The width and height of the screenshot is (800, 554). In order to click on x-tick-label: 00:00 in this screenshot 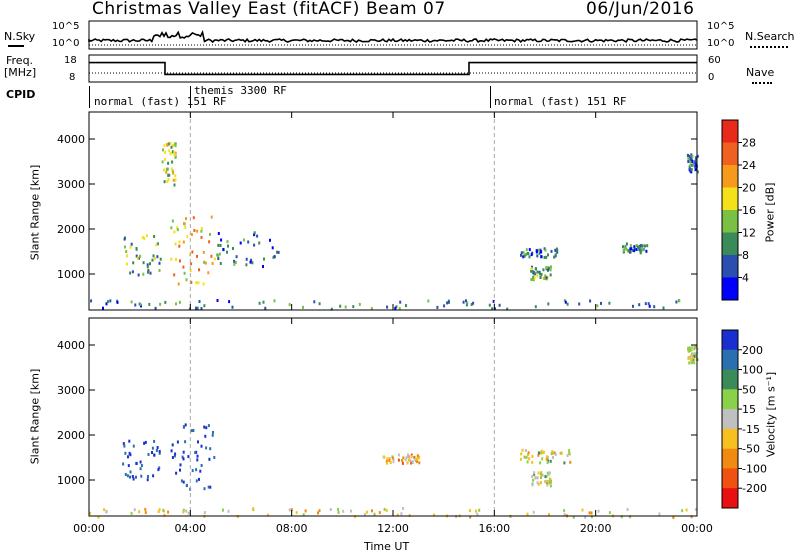, I will do `click(89, 528)`.